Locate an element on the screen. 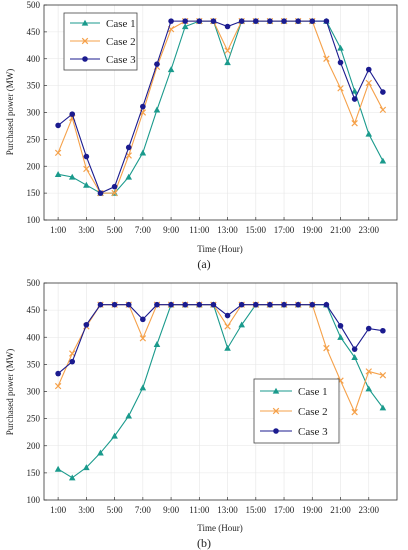 The width and height of the screenshot is (408, 550). y-axis-title-a: Purchased power (MW) is located at coordinates (10, 112).